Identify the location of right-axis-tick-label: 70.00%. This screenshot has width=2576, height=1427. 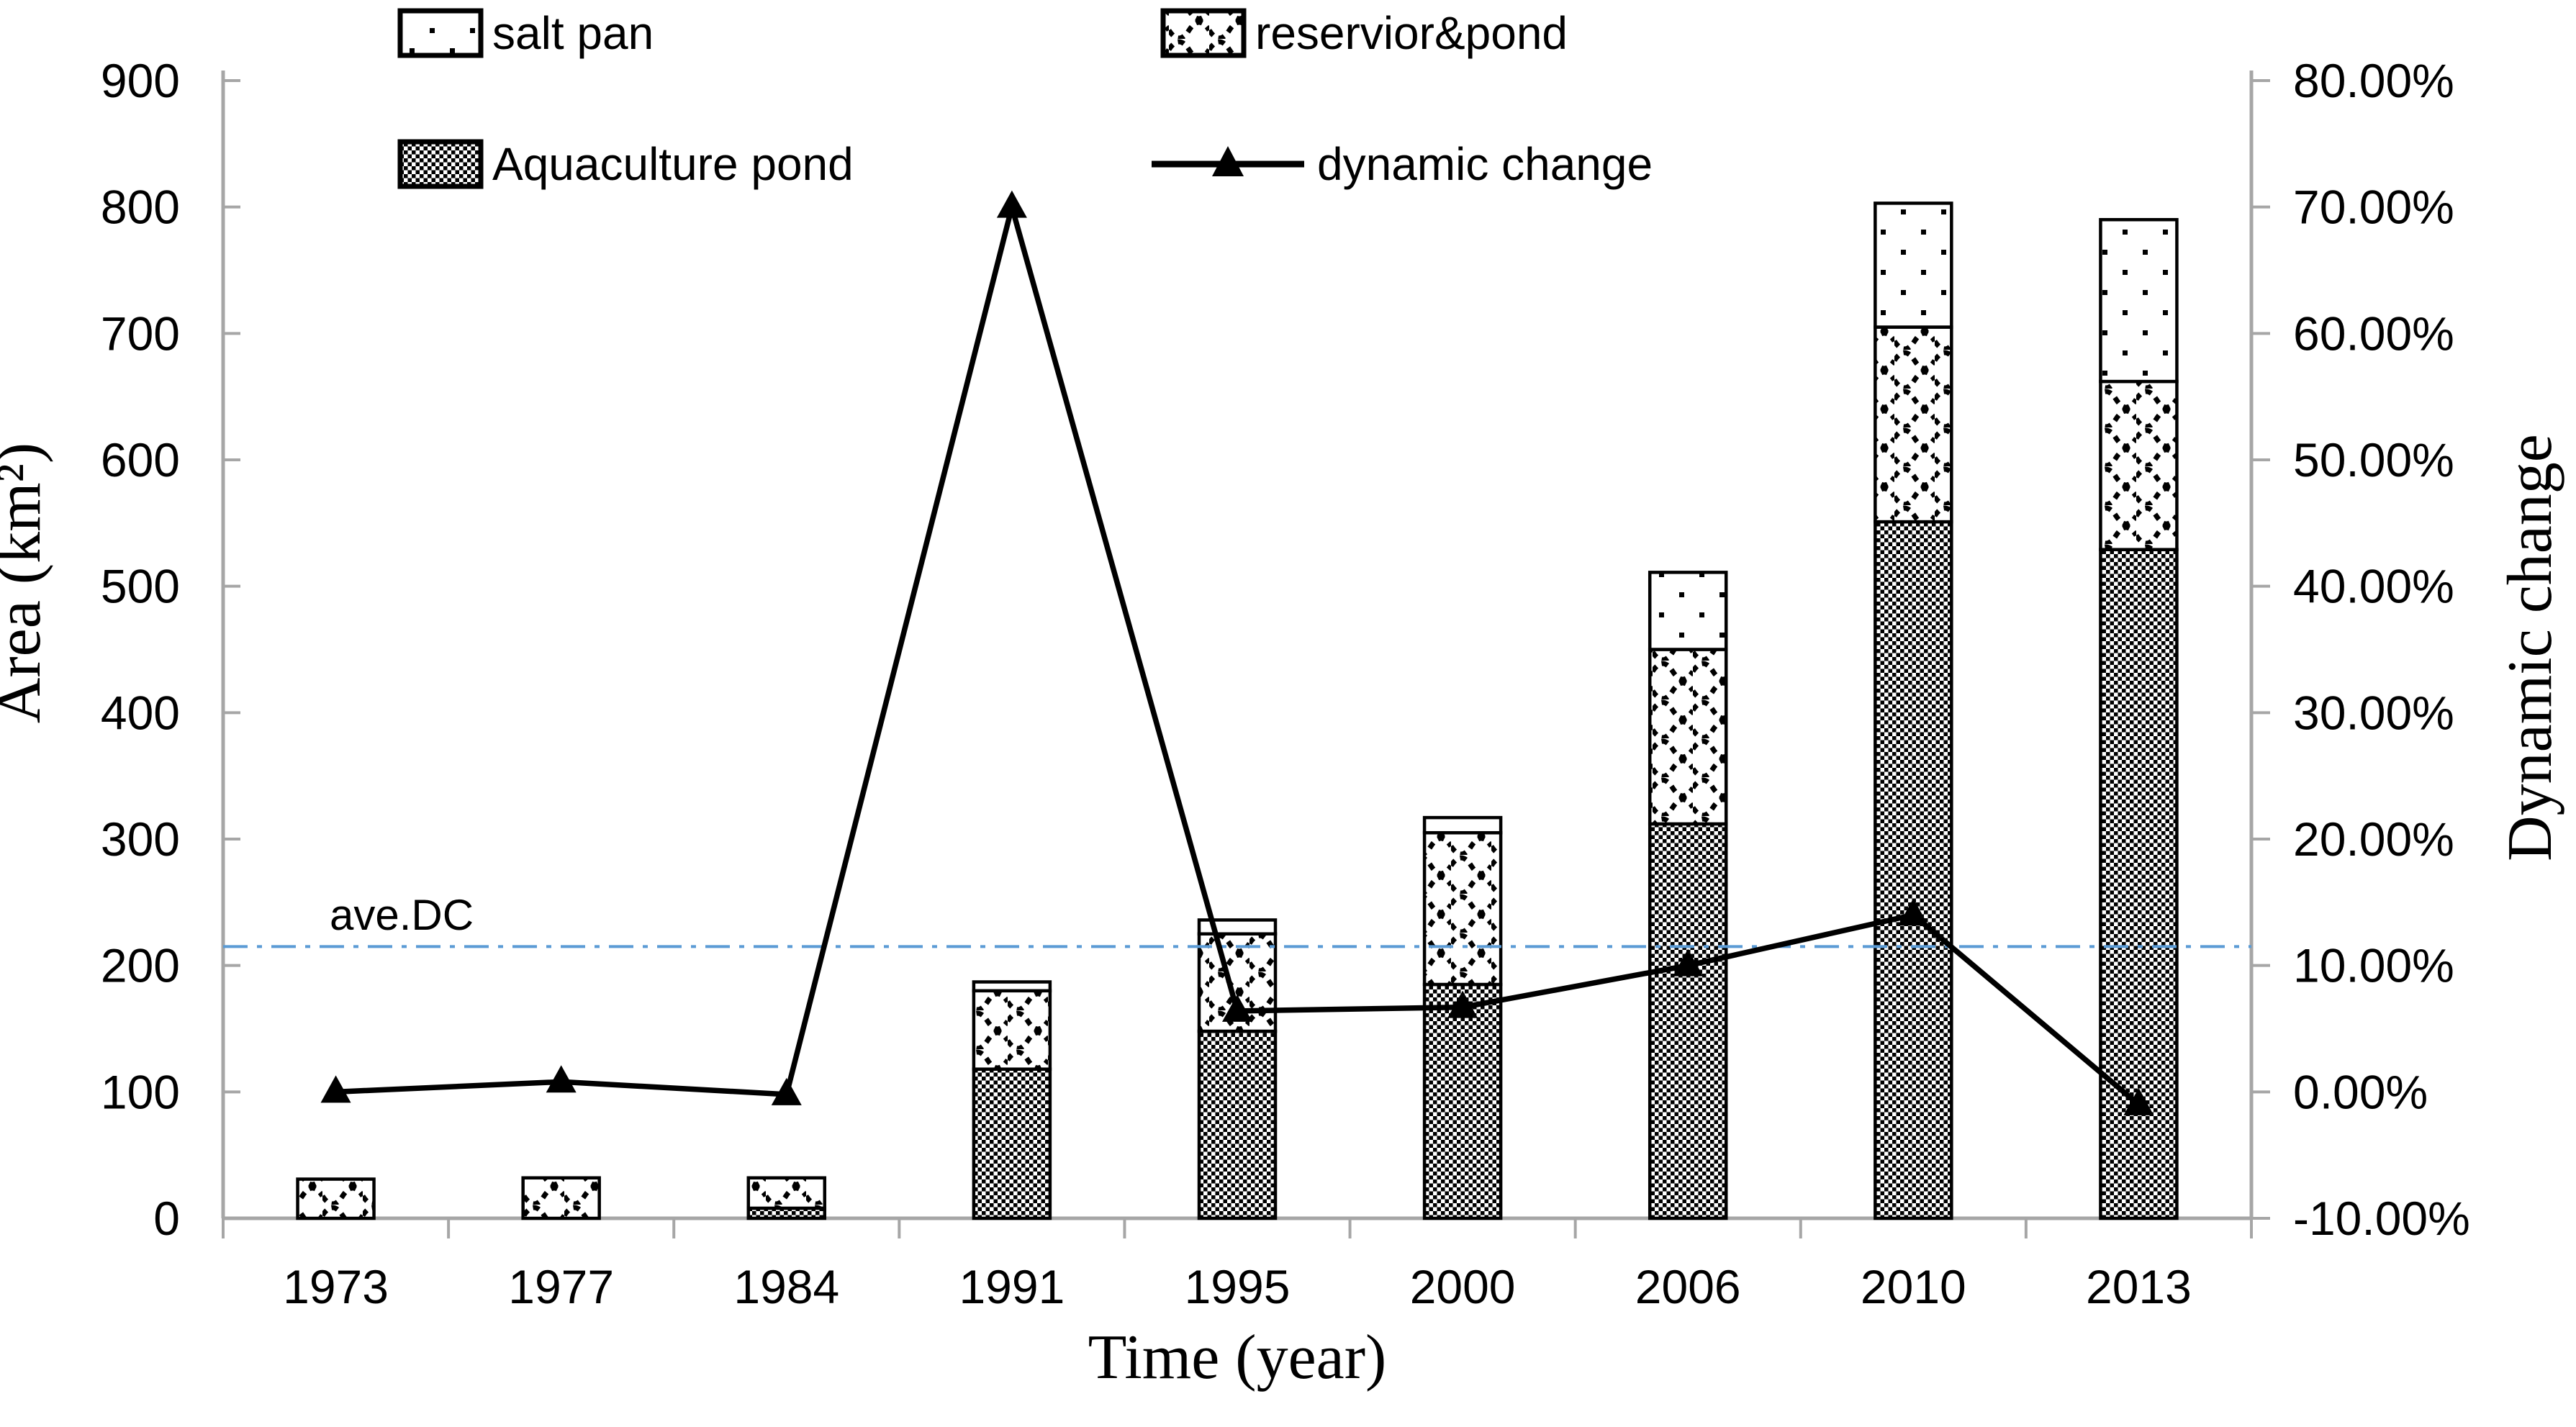
(2373, 207).